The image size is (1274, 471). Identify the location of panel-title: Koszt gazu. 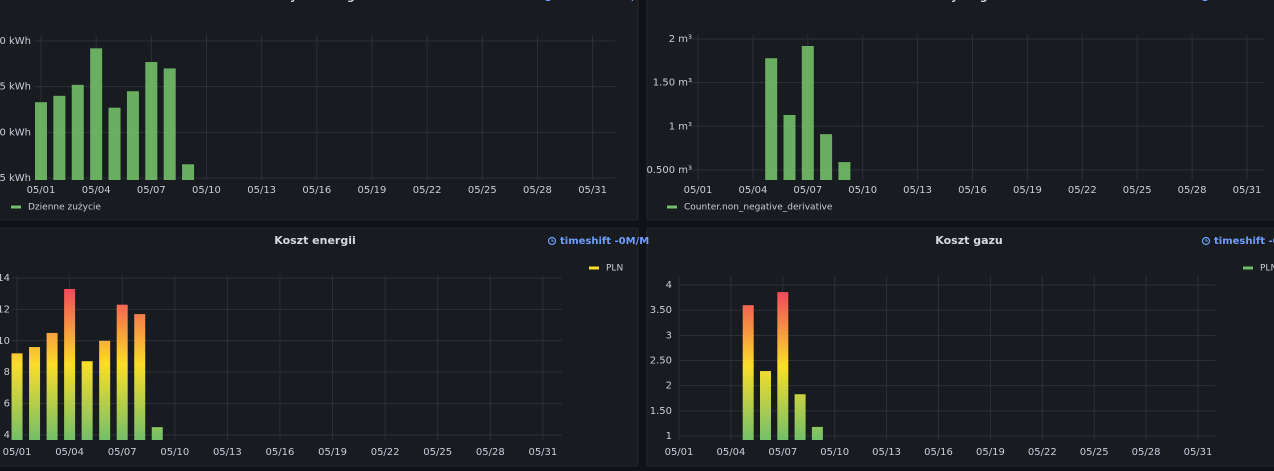
(968, 240).